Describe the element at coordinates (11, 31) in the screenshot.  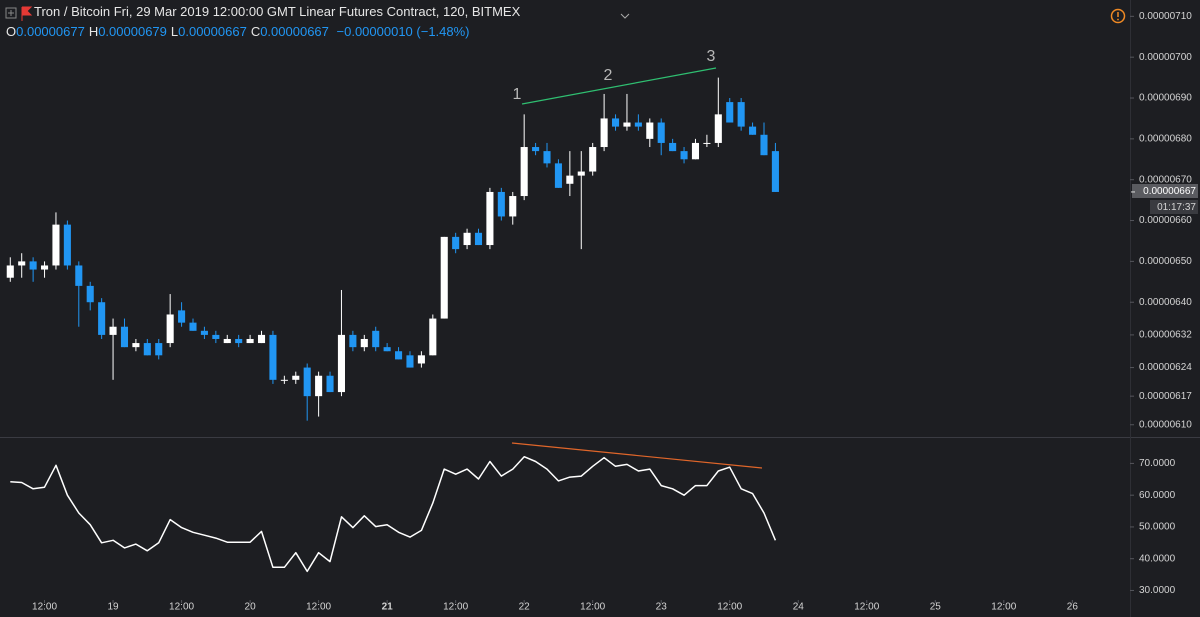
I see `ohlc-key: O` at that location.